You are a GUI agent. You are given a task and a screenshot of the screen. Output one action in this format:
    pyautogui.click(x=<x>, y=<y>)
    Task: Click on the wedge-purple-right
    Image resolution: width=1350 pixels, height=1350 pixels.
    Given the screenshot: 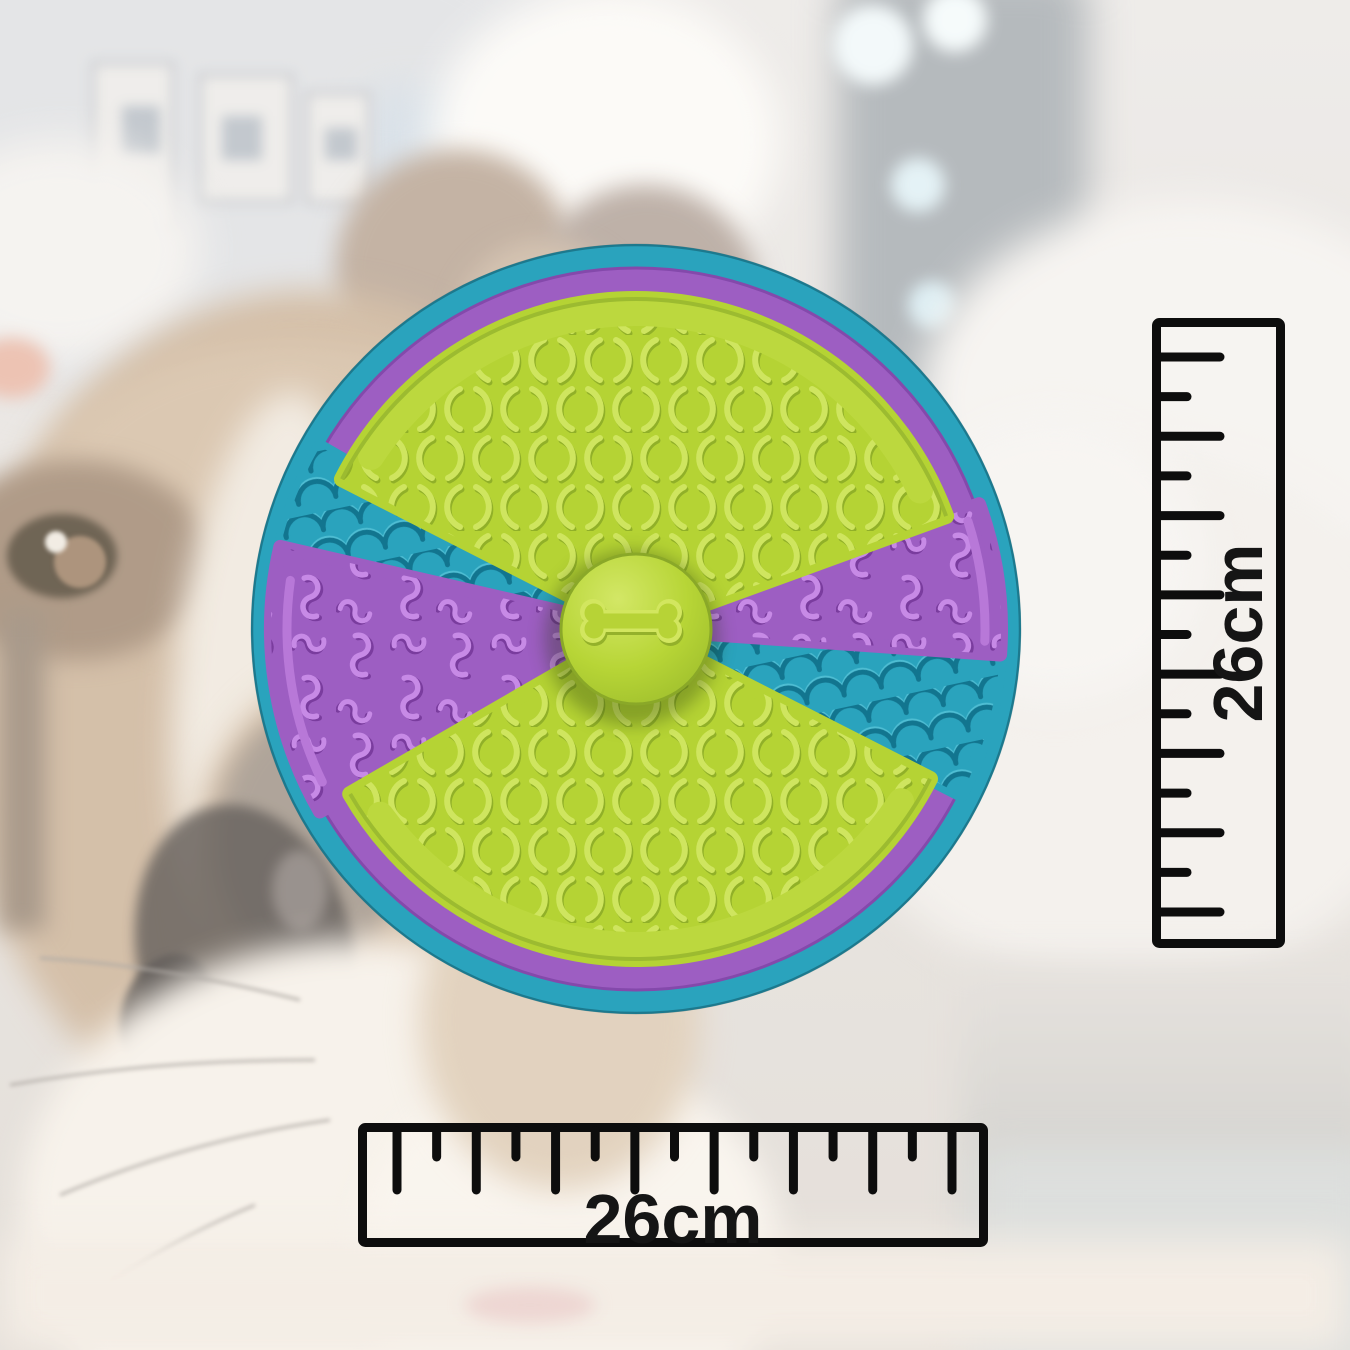 What is the action you would take?
    pyautogui.click(x=818, y=579)
    